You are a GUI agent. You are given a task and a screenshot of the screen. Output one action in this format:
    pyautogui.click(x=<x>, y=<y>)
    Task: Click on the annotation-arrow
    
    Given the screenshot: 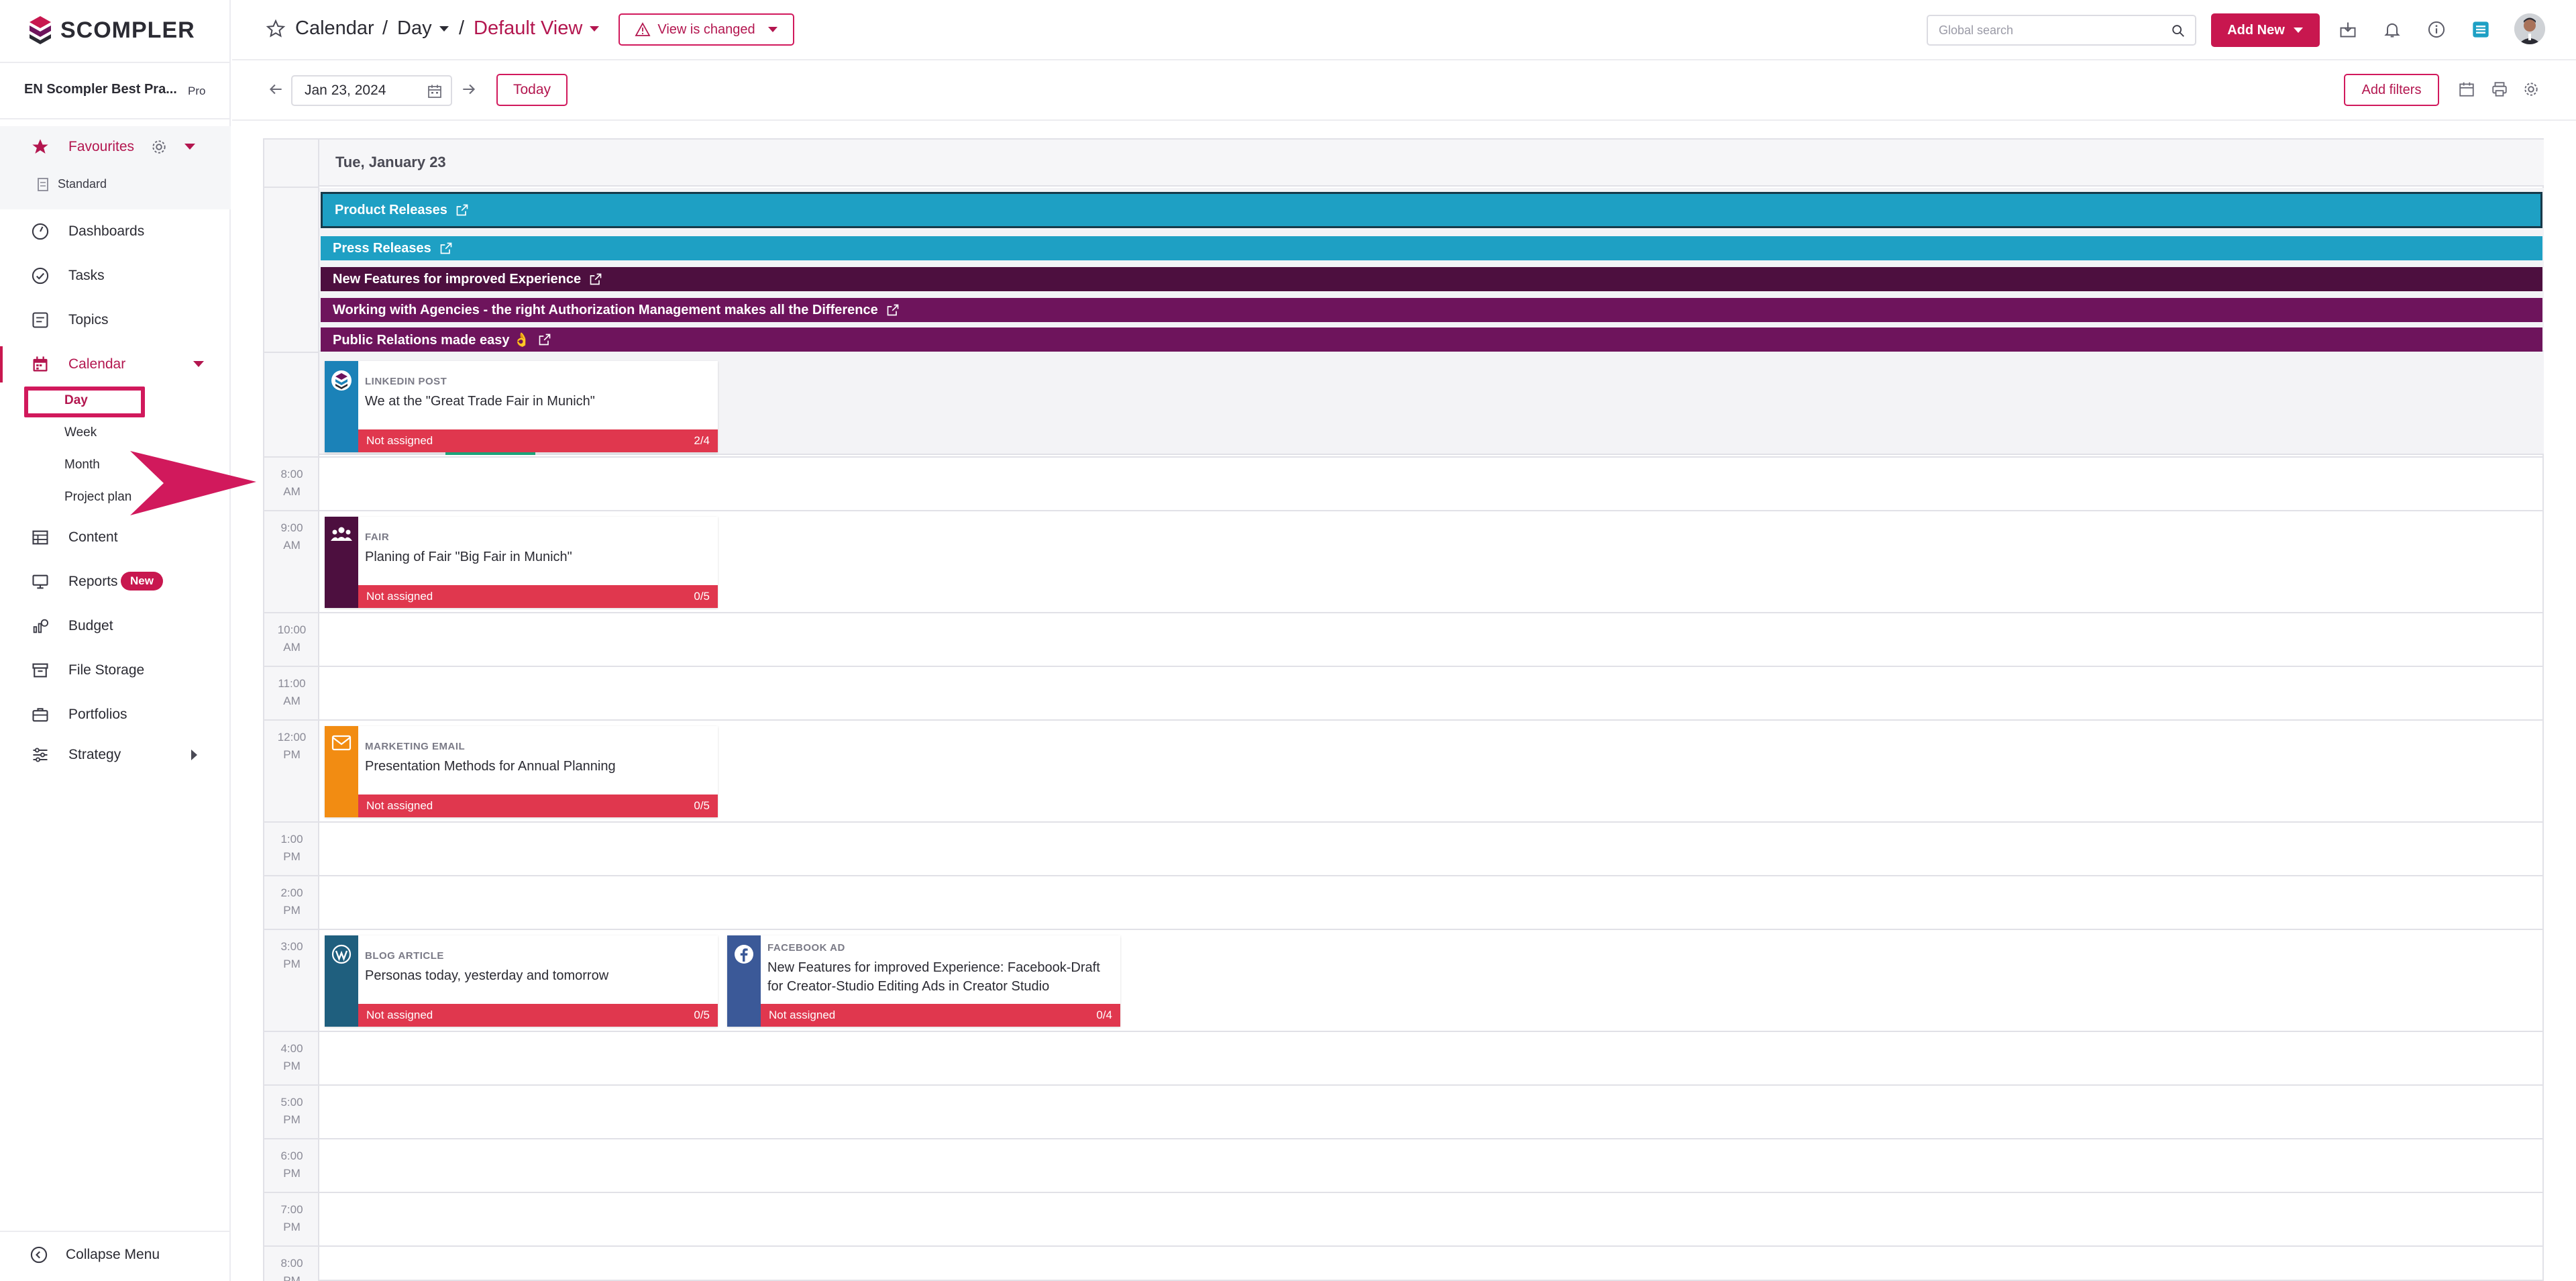 What is the action you would take?
    pyautogui.click(x=191, y=483)
    